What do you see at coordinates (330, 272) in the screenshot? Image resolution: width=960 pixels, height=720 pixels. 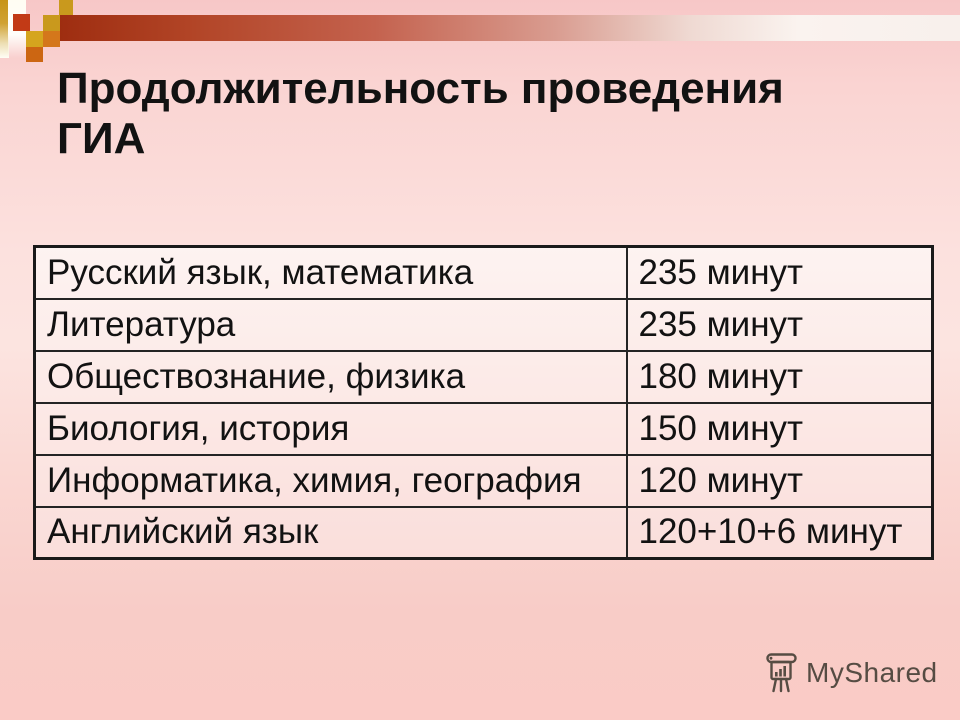 I see `subject-cell: Русский язык, математика` at bounding box center [330, 272].